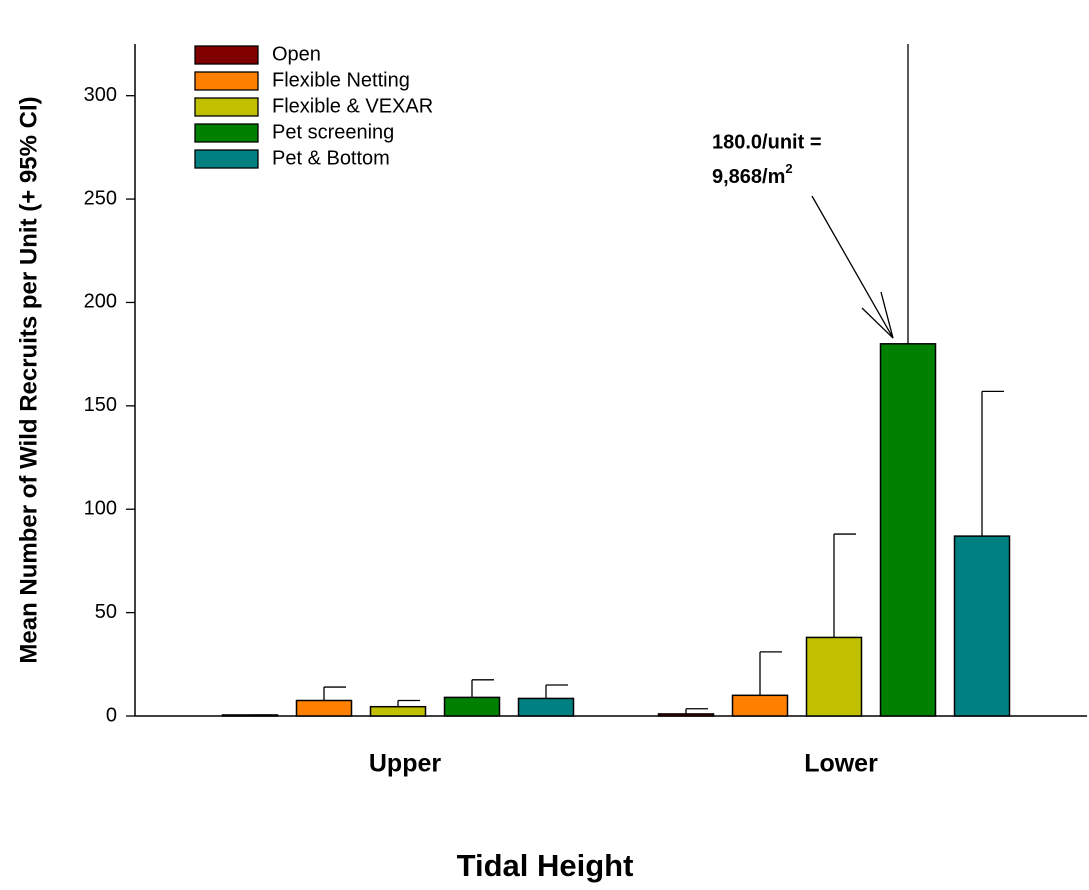  I want to click on y-tick-label: 150, so click(100, 405).